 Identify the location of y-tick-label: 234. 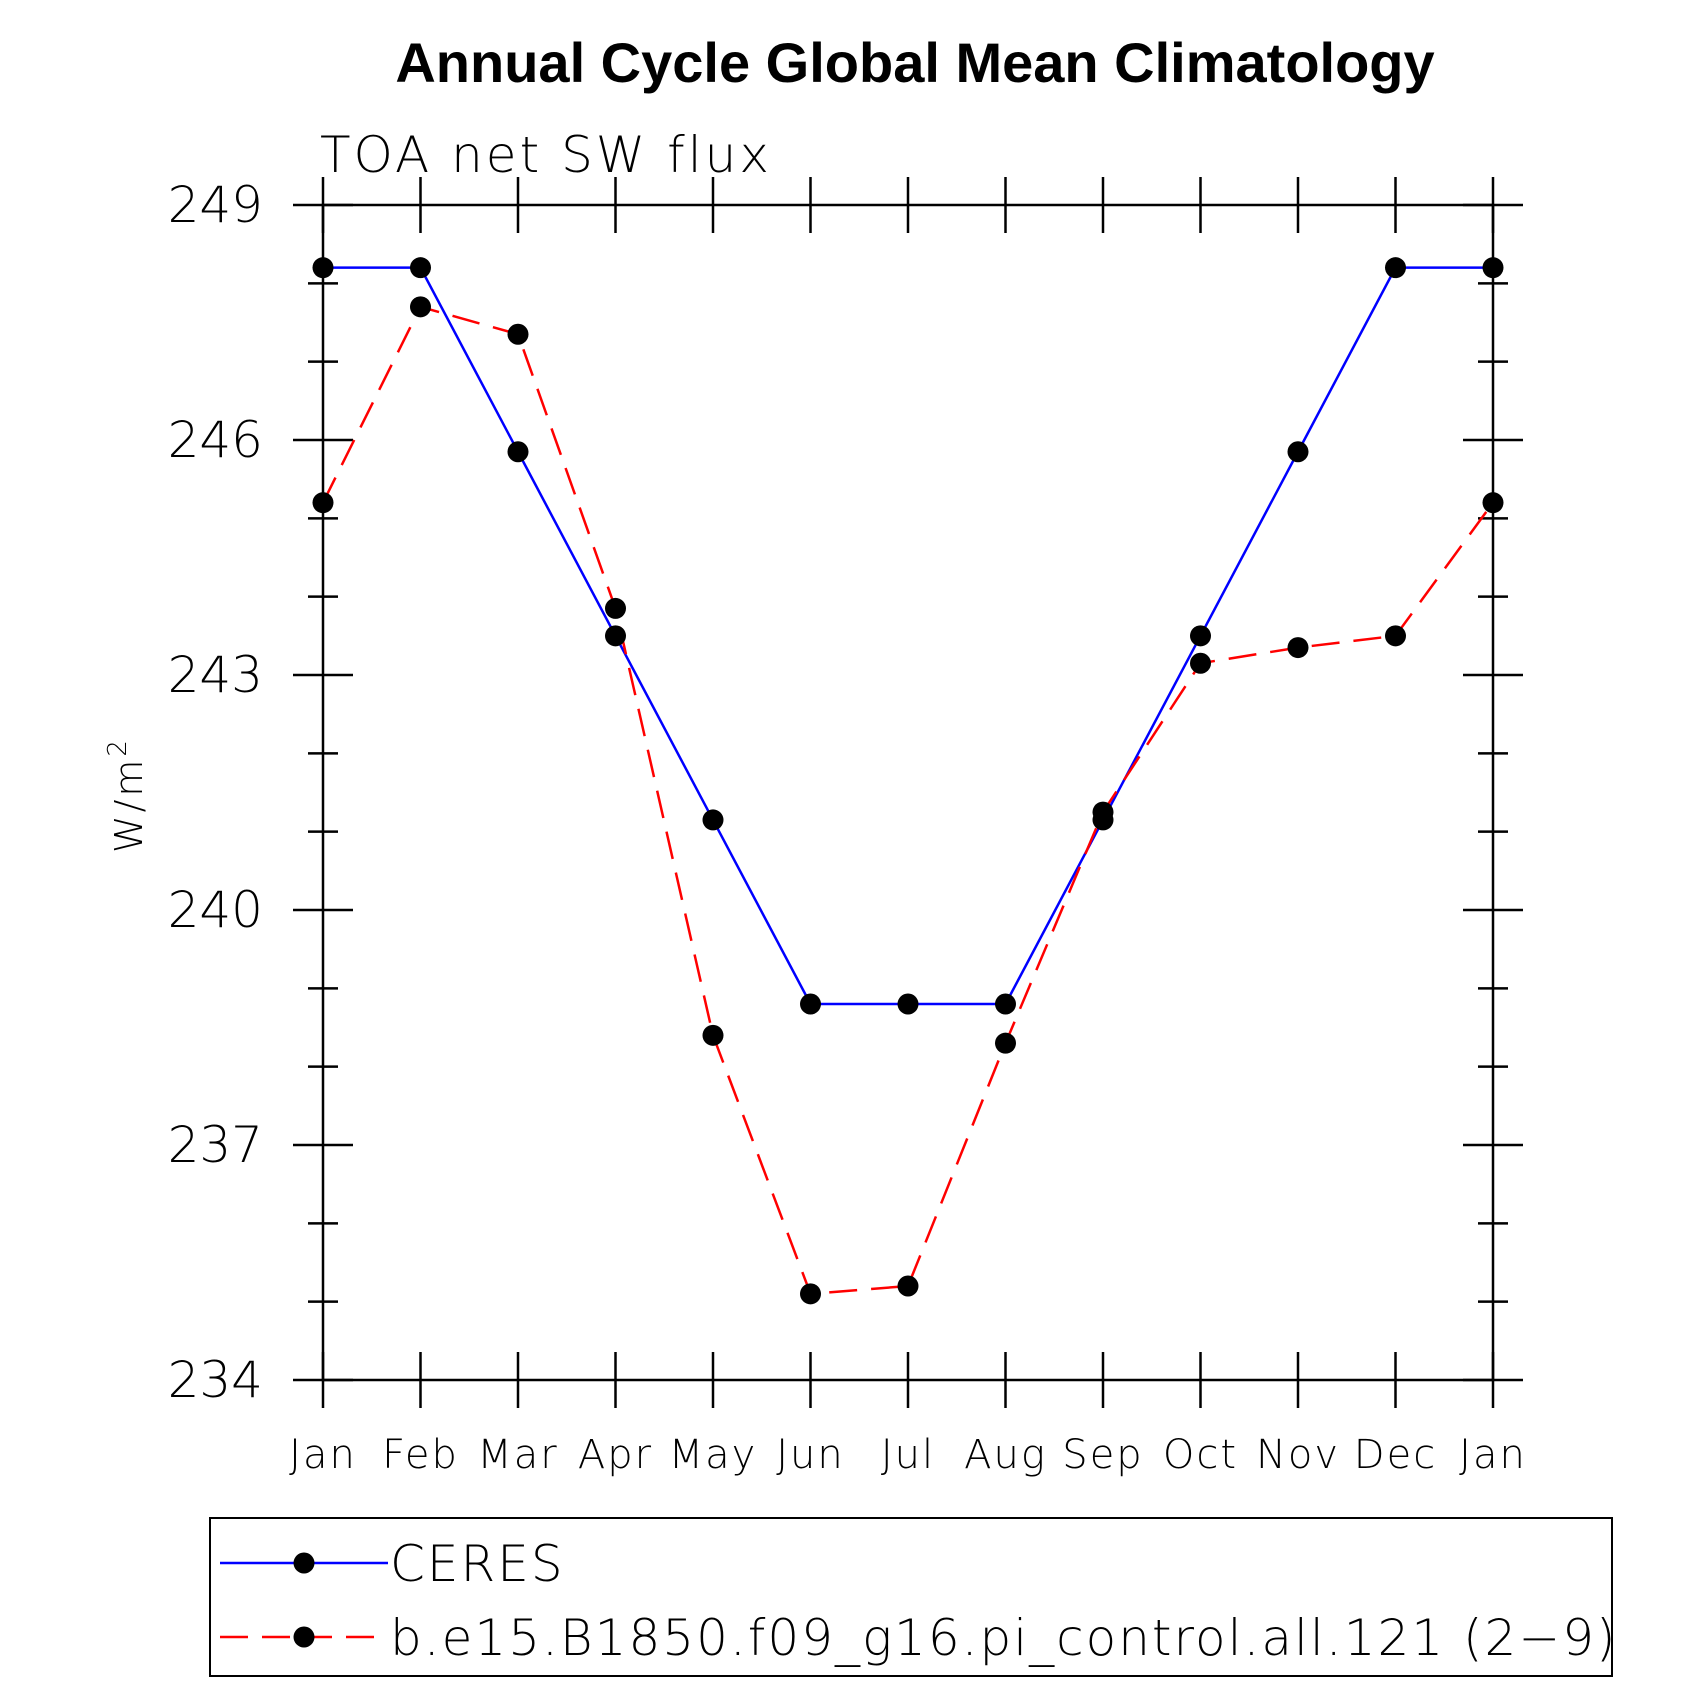
(215, 1380).